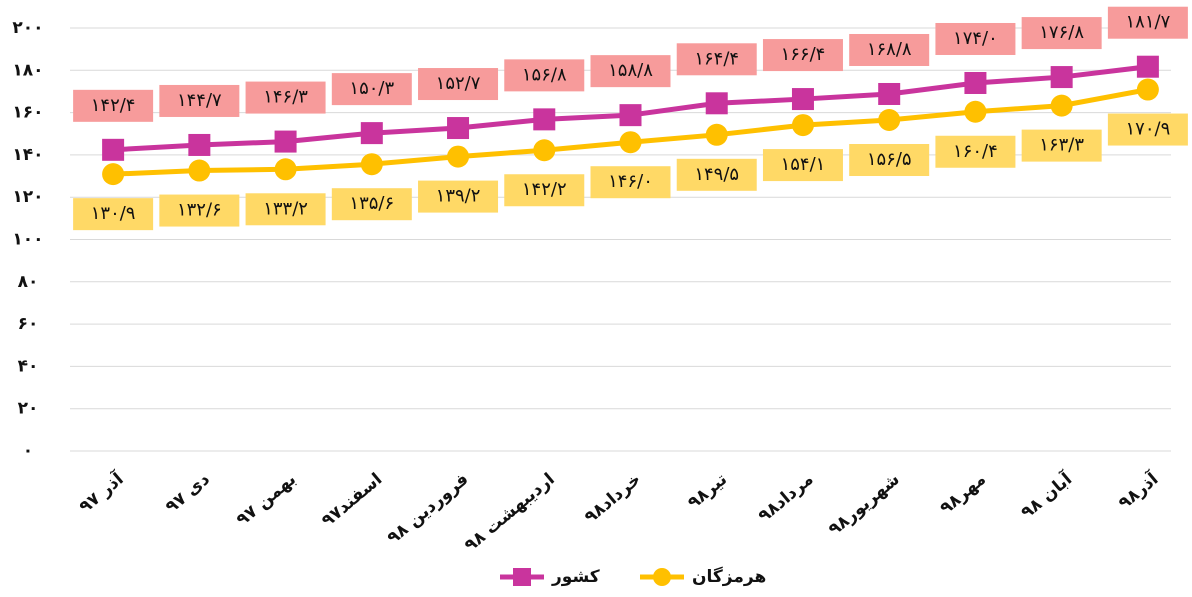 Image resolution: width=1192 pixels, height=597 pixels. Describe the element at coordinates (188, 493) in the screenshot. I see `x-tick-label: دی ۹۷` at that location.